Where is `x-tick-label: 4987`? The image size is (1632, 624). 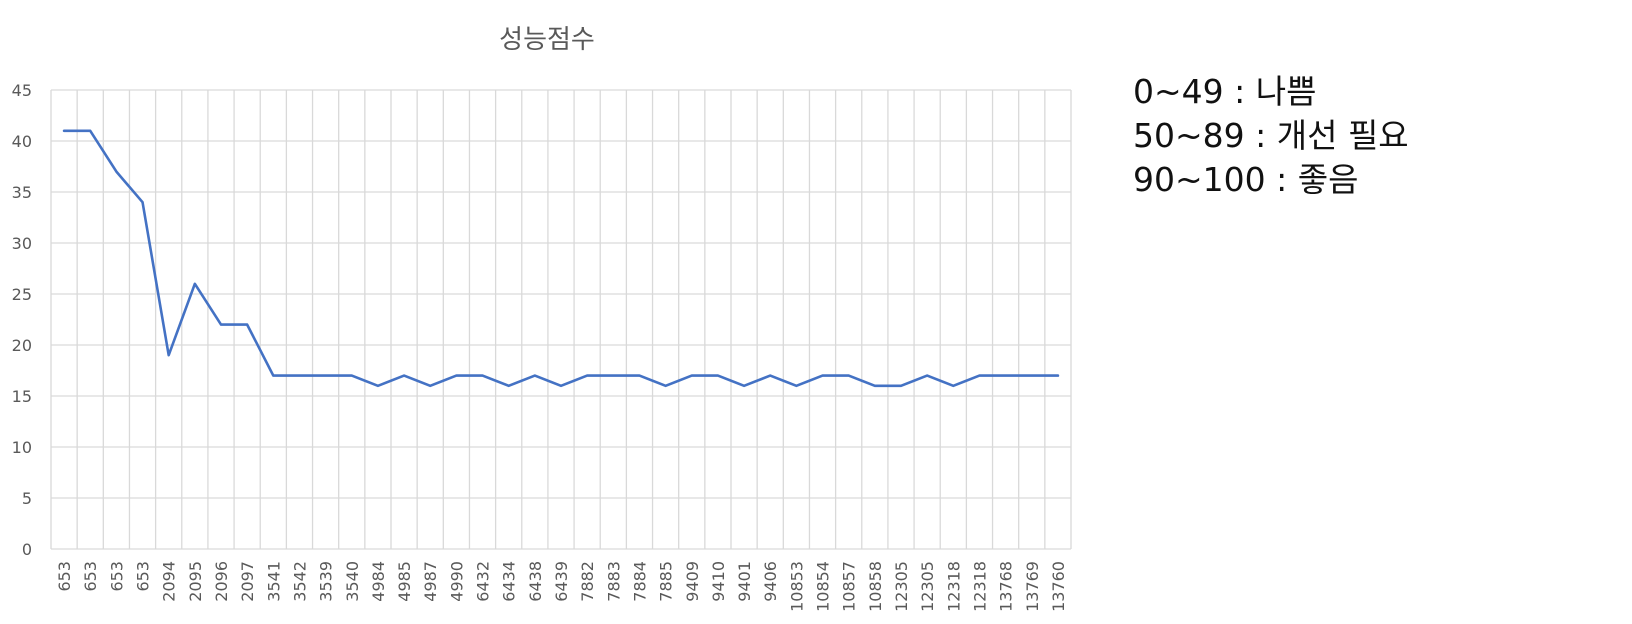
x-tick-label: 4987 is located at coordinates (430, 581).